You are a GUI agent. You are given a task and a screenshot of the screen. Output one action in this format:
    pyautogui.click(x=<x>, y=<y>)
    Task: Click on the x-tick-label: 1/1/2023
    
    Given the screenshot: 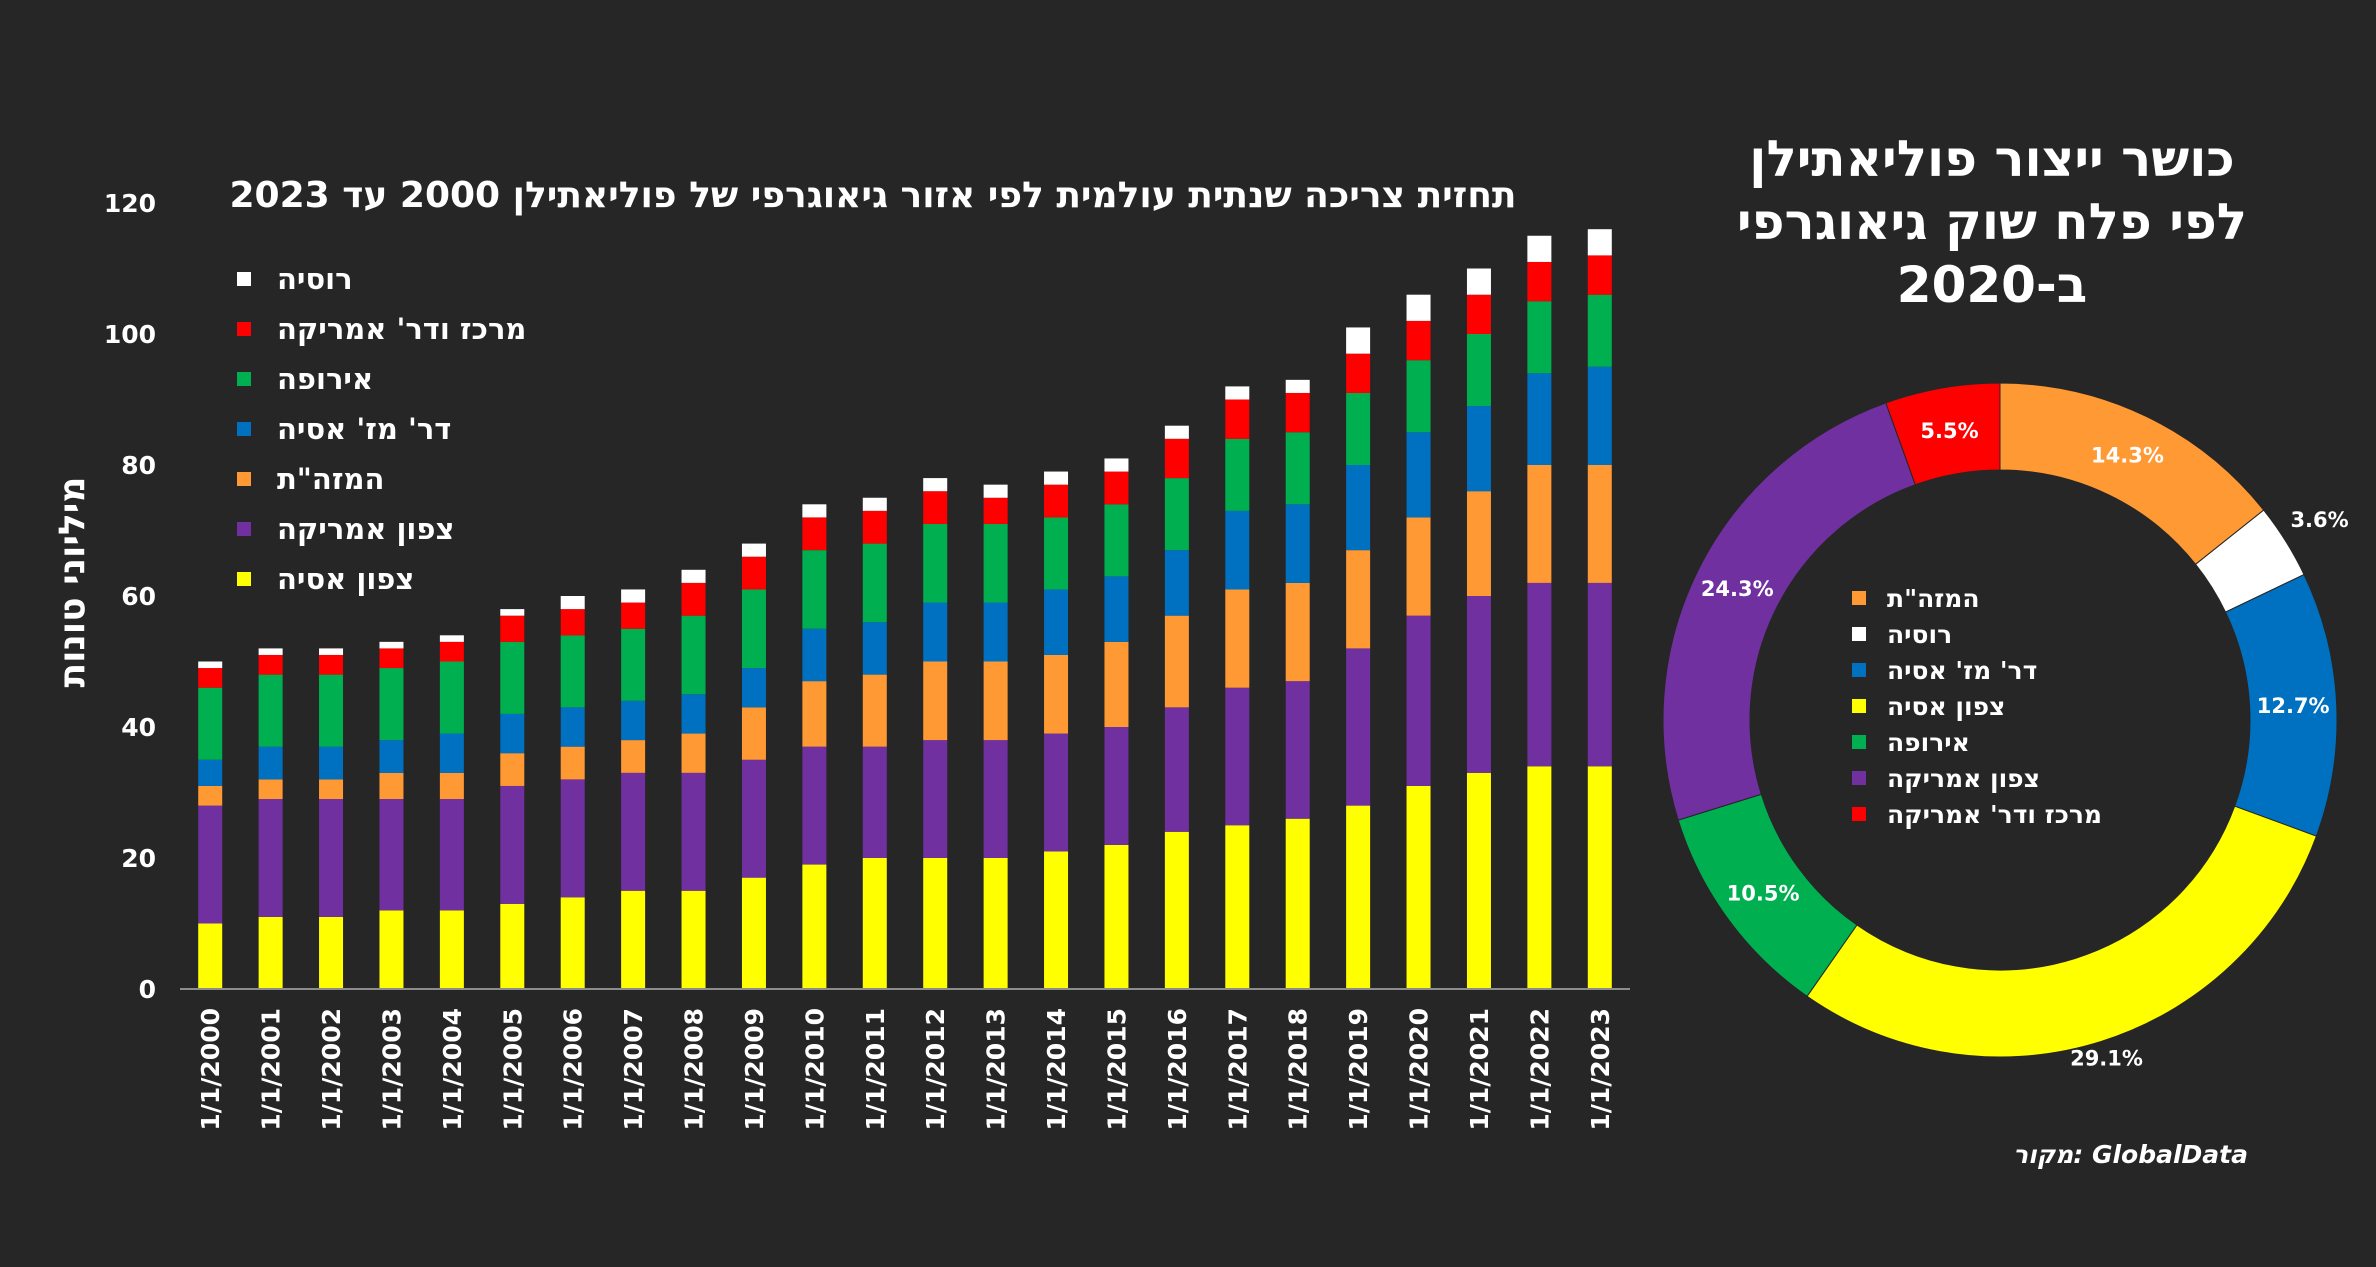 What is the action you would take?
    pyautogui.click(x=1600, y=1069)
    